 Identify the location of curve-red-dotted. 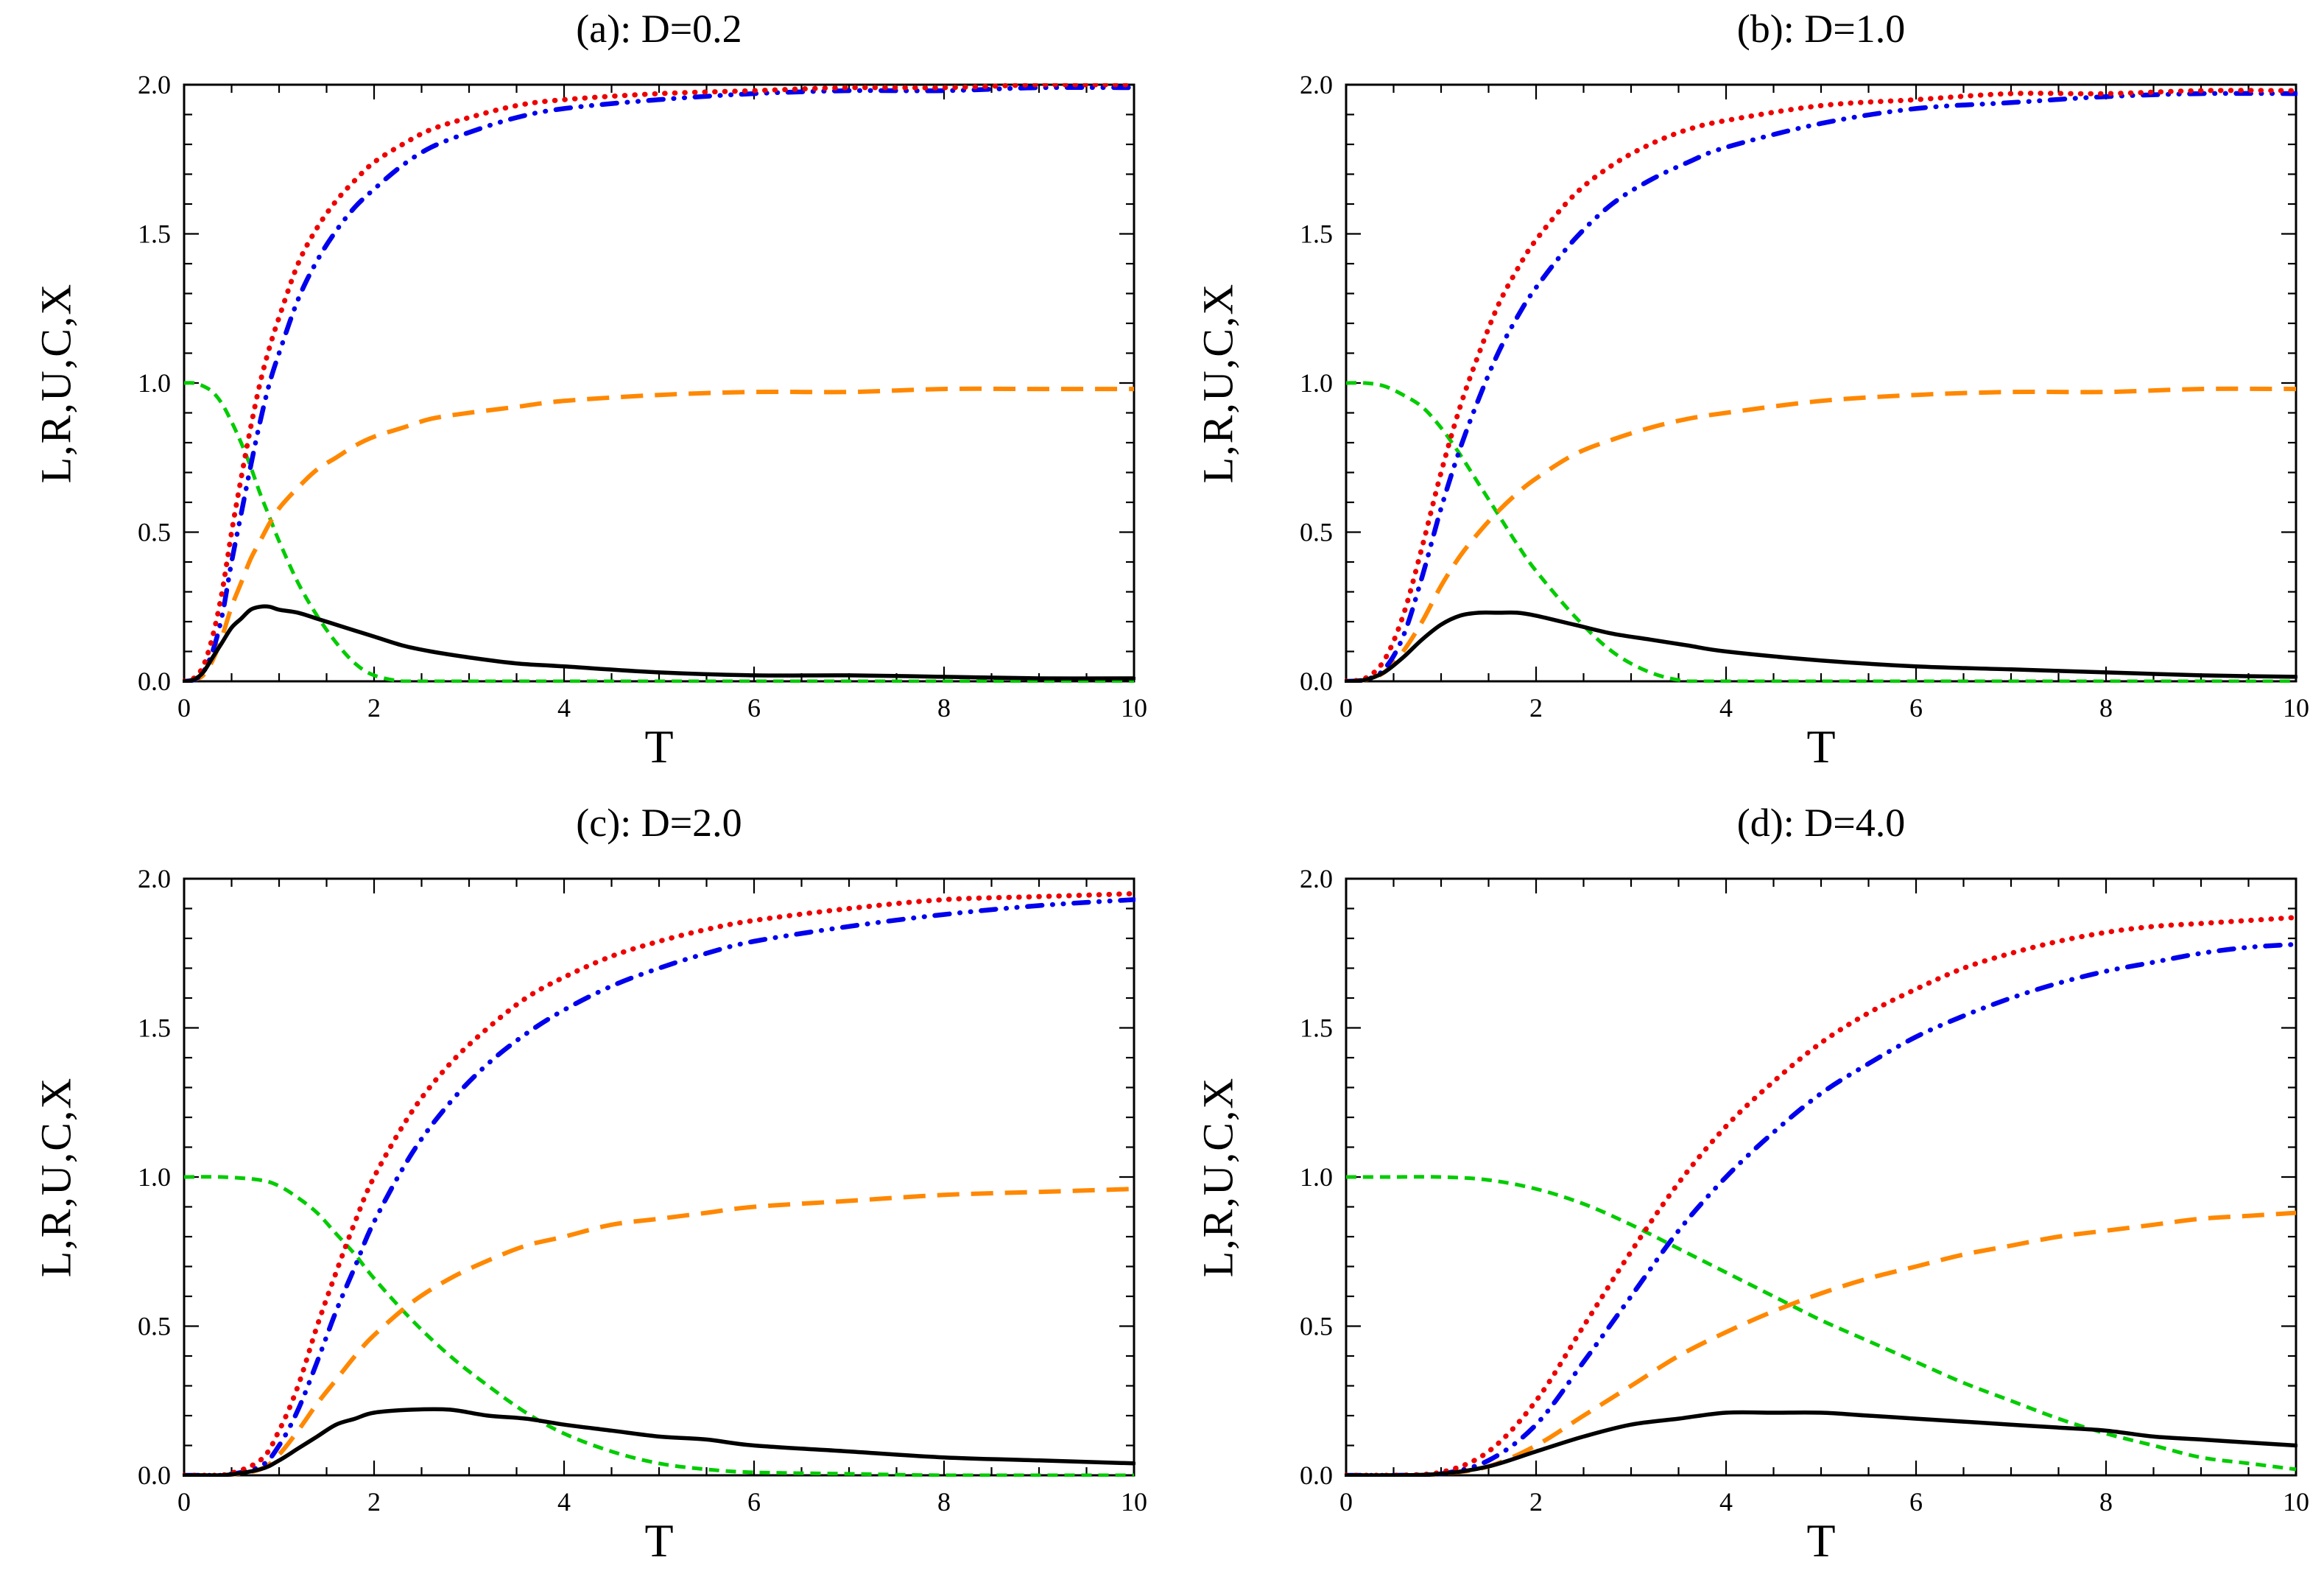
(1821, 1196).